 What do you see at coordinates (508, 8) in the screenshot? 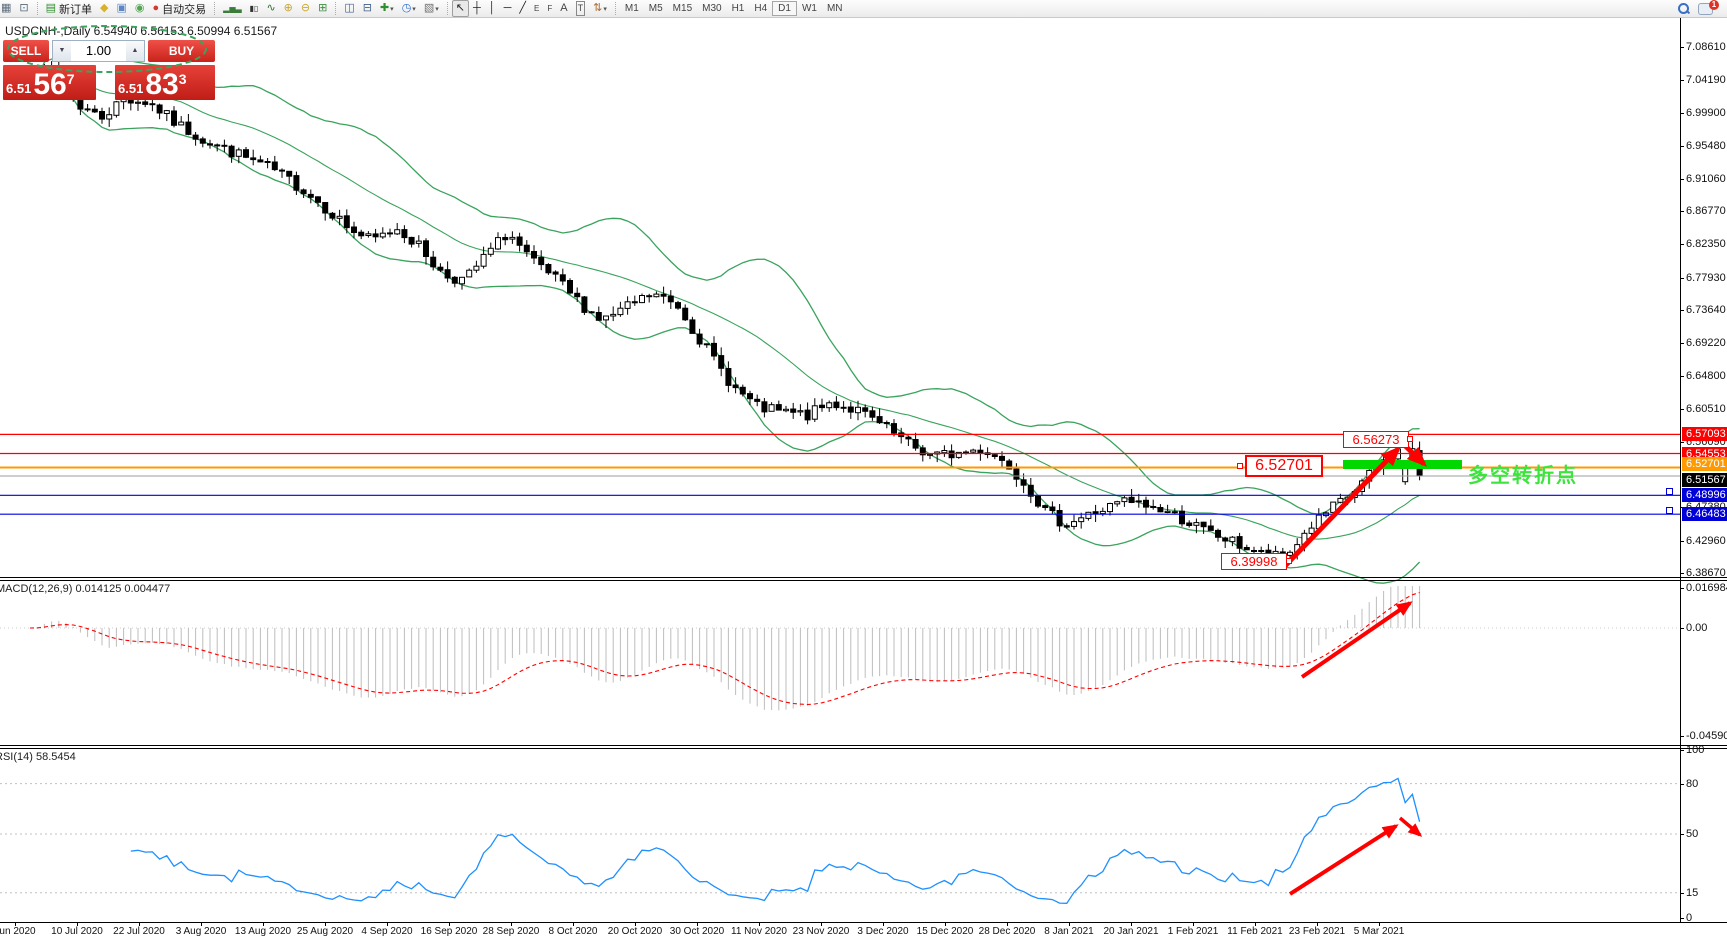
I see `hline-icon: ─` at bounding box center [508, 8].